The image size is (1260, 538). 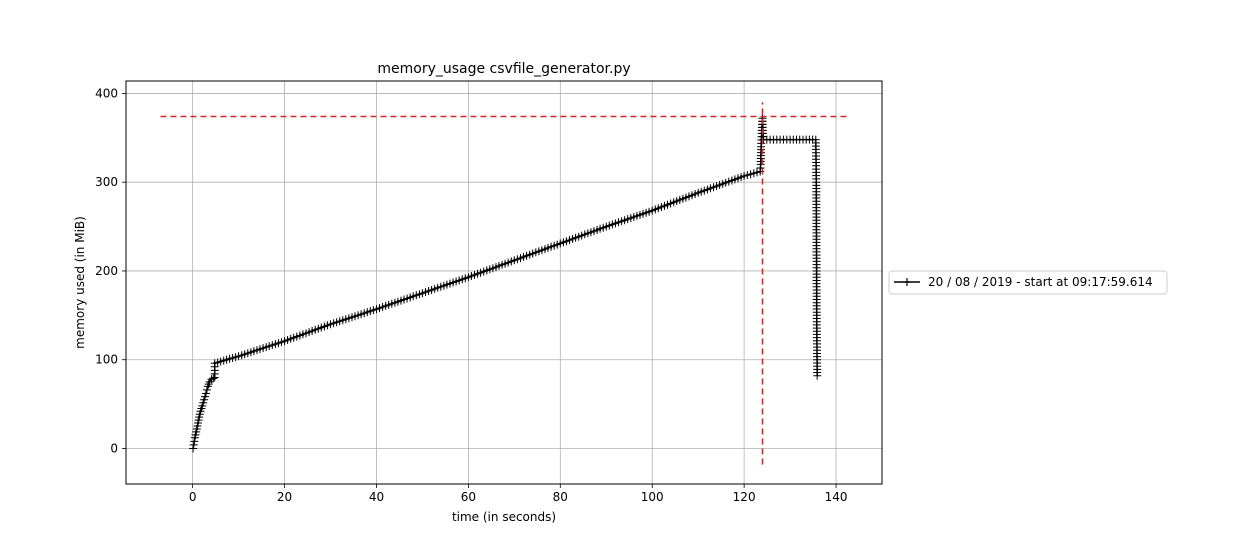 I want to click on legend-entry-label: 20 / 08 / 2019 - start at 09:17:59.614, so click(x=1040, y=282).